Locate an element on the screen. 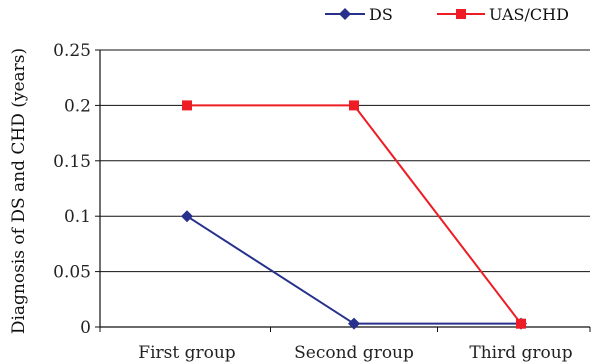 The image size is (595, 364). y-tick-labels: 0 0.05 0.1 0.15 0.2 0.25 is located at coordinates (72, 189).